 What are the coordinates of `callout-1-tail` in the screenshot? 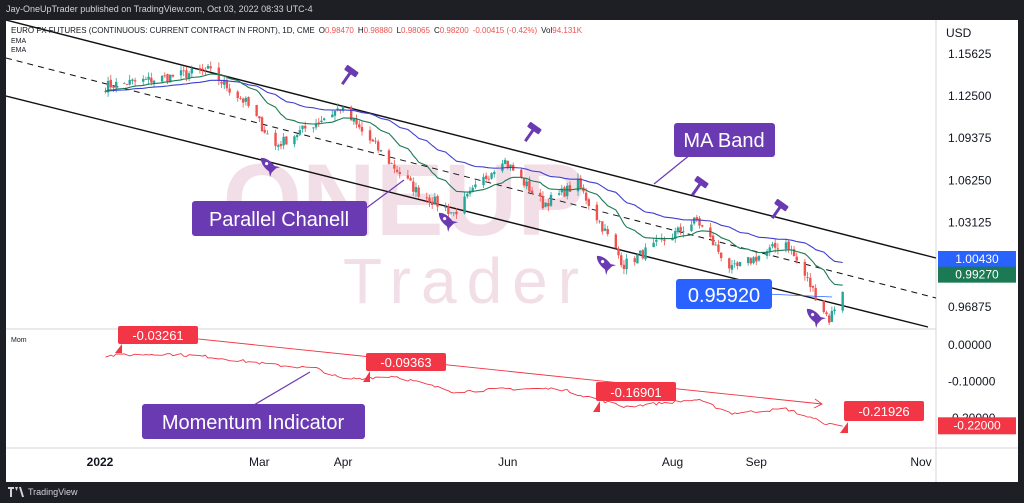 It's located at (118, 348).